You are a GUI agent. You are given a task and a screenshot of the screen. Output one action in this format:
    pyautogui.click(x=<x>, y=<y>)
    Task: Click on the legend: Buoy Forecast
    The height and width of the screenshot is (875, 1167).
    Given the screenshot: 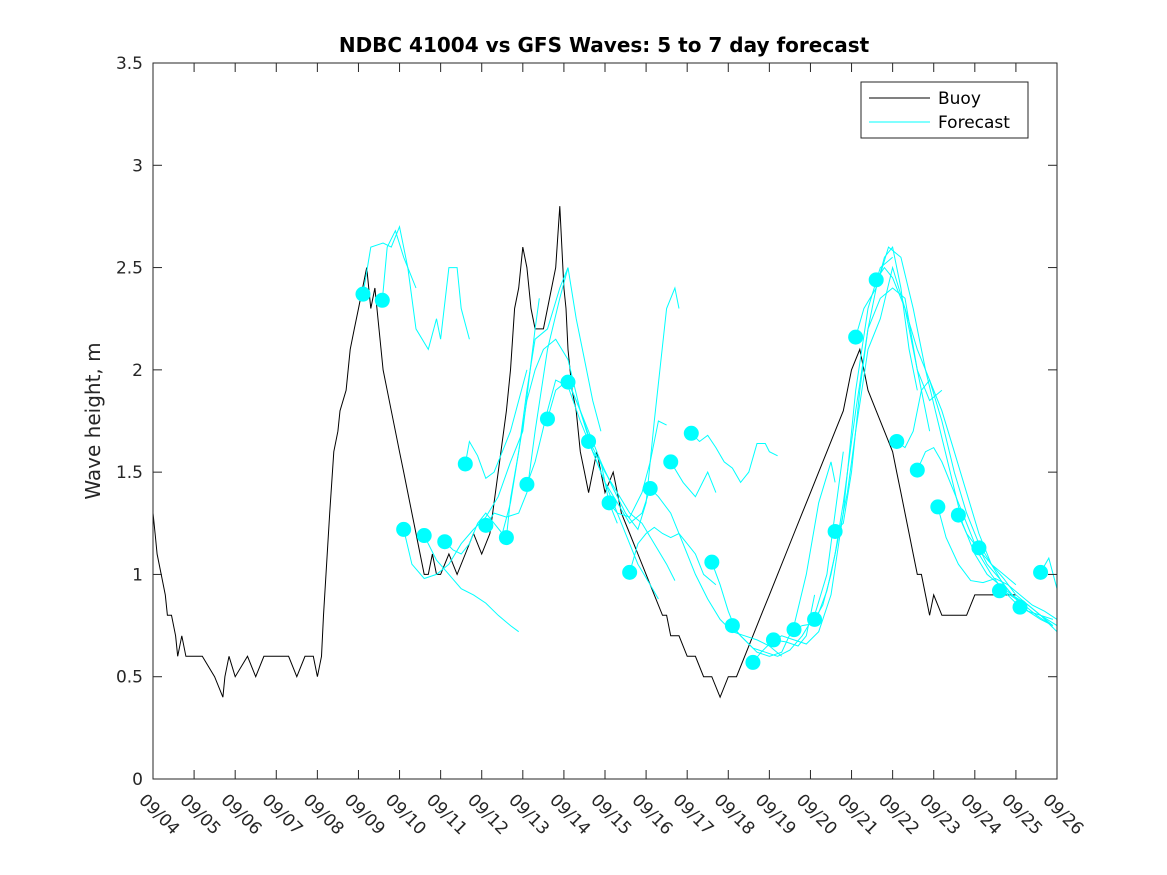 What is the action you would take?
    pyautogui.click(x=944, y=110)
    